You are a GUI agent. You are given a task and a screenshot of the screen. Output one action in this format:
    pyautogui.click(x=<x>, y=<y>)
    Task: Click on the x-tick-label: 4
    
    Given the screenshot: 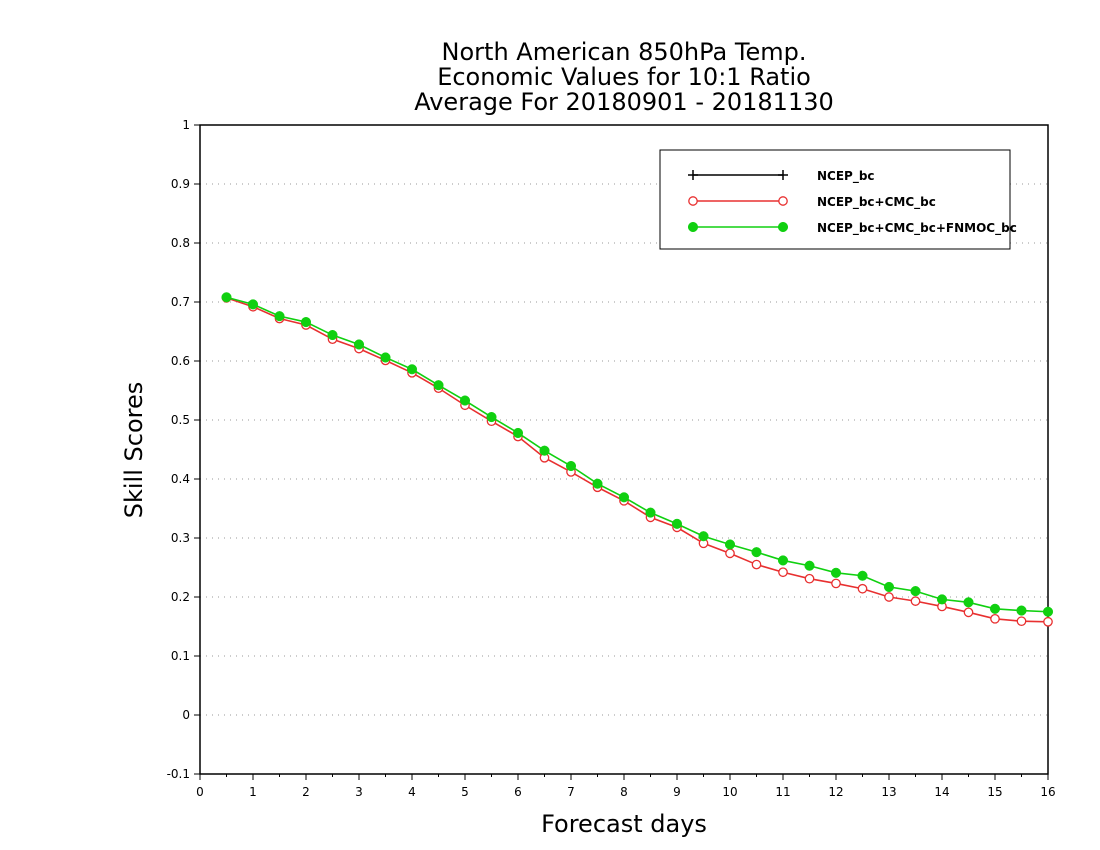 What is the action you would take?
    pyautogui.click(x=412, y=792)
    